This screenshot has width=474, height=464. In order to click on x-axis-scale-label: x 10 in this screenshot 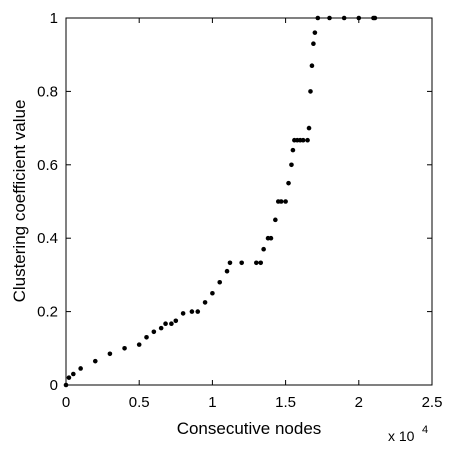, I will do `click(401, 436)`.